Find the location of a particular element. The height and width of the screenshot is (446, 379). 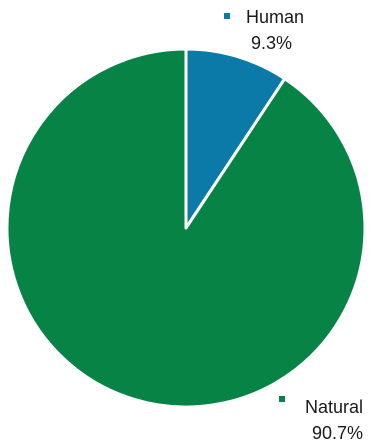

slice-value-human: 9.3% is located at coordinates (271, 43).